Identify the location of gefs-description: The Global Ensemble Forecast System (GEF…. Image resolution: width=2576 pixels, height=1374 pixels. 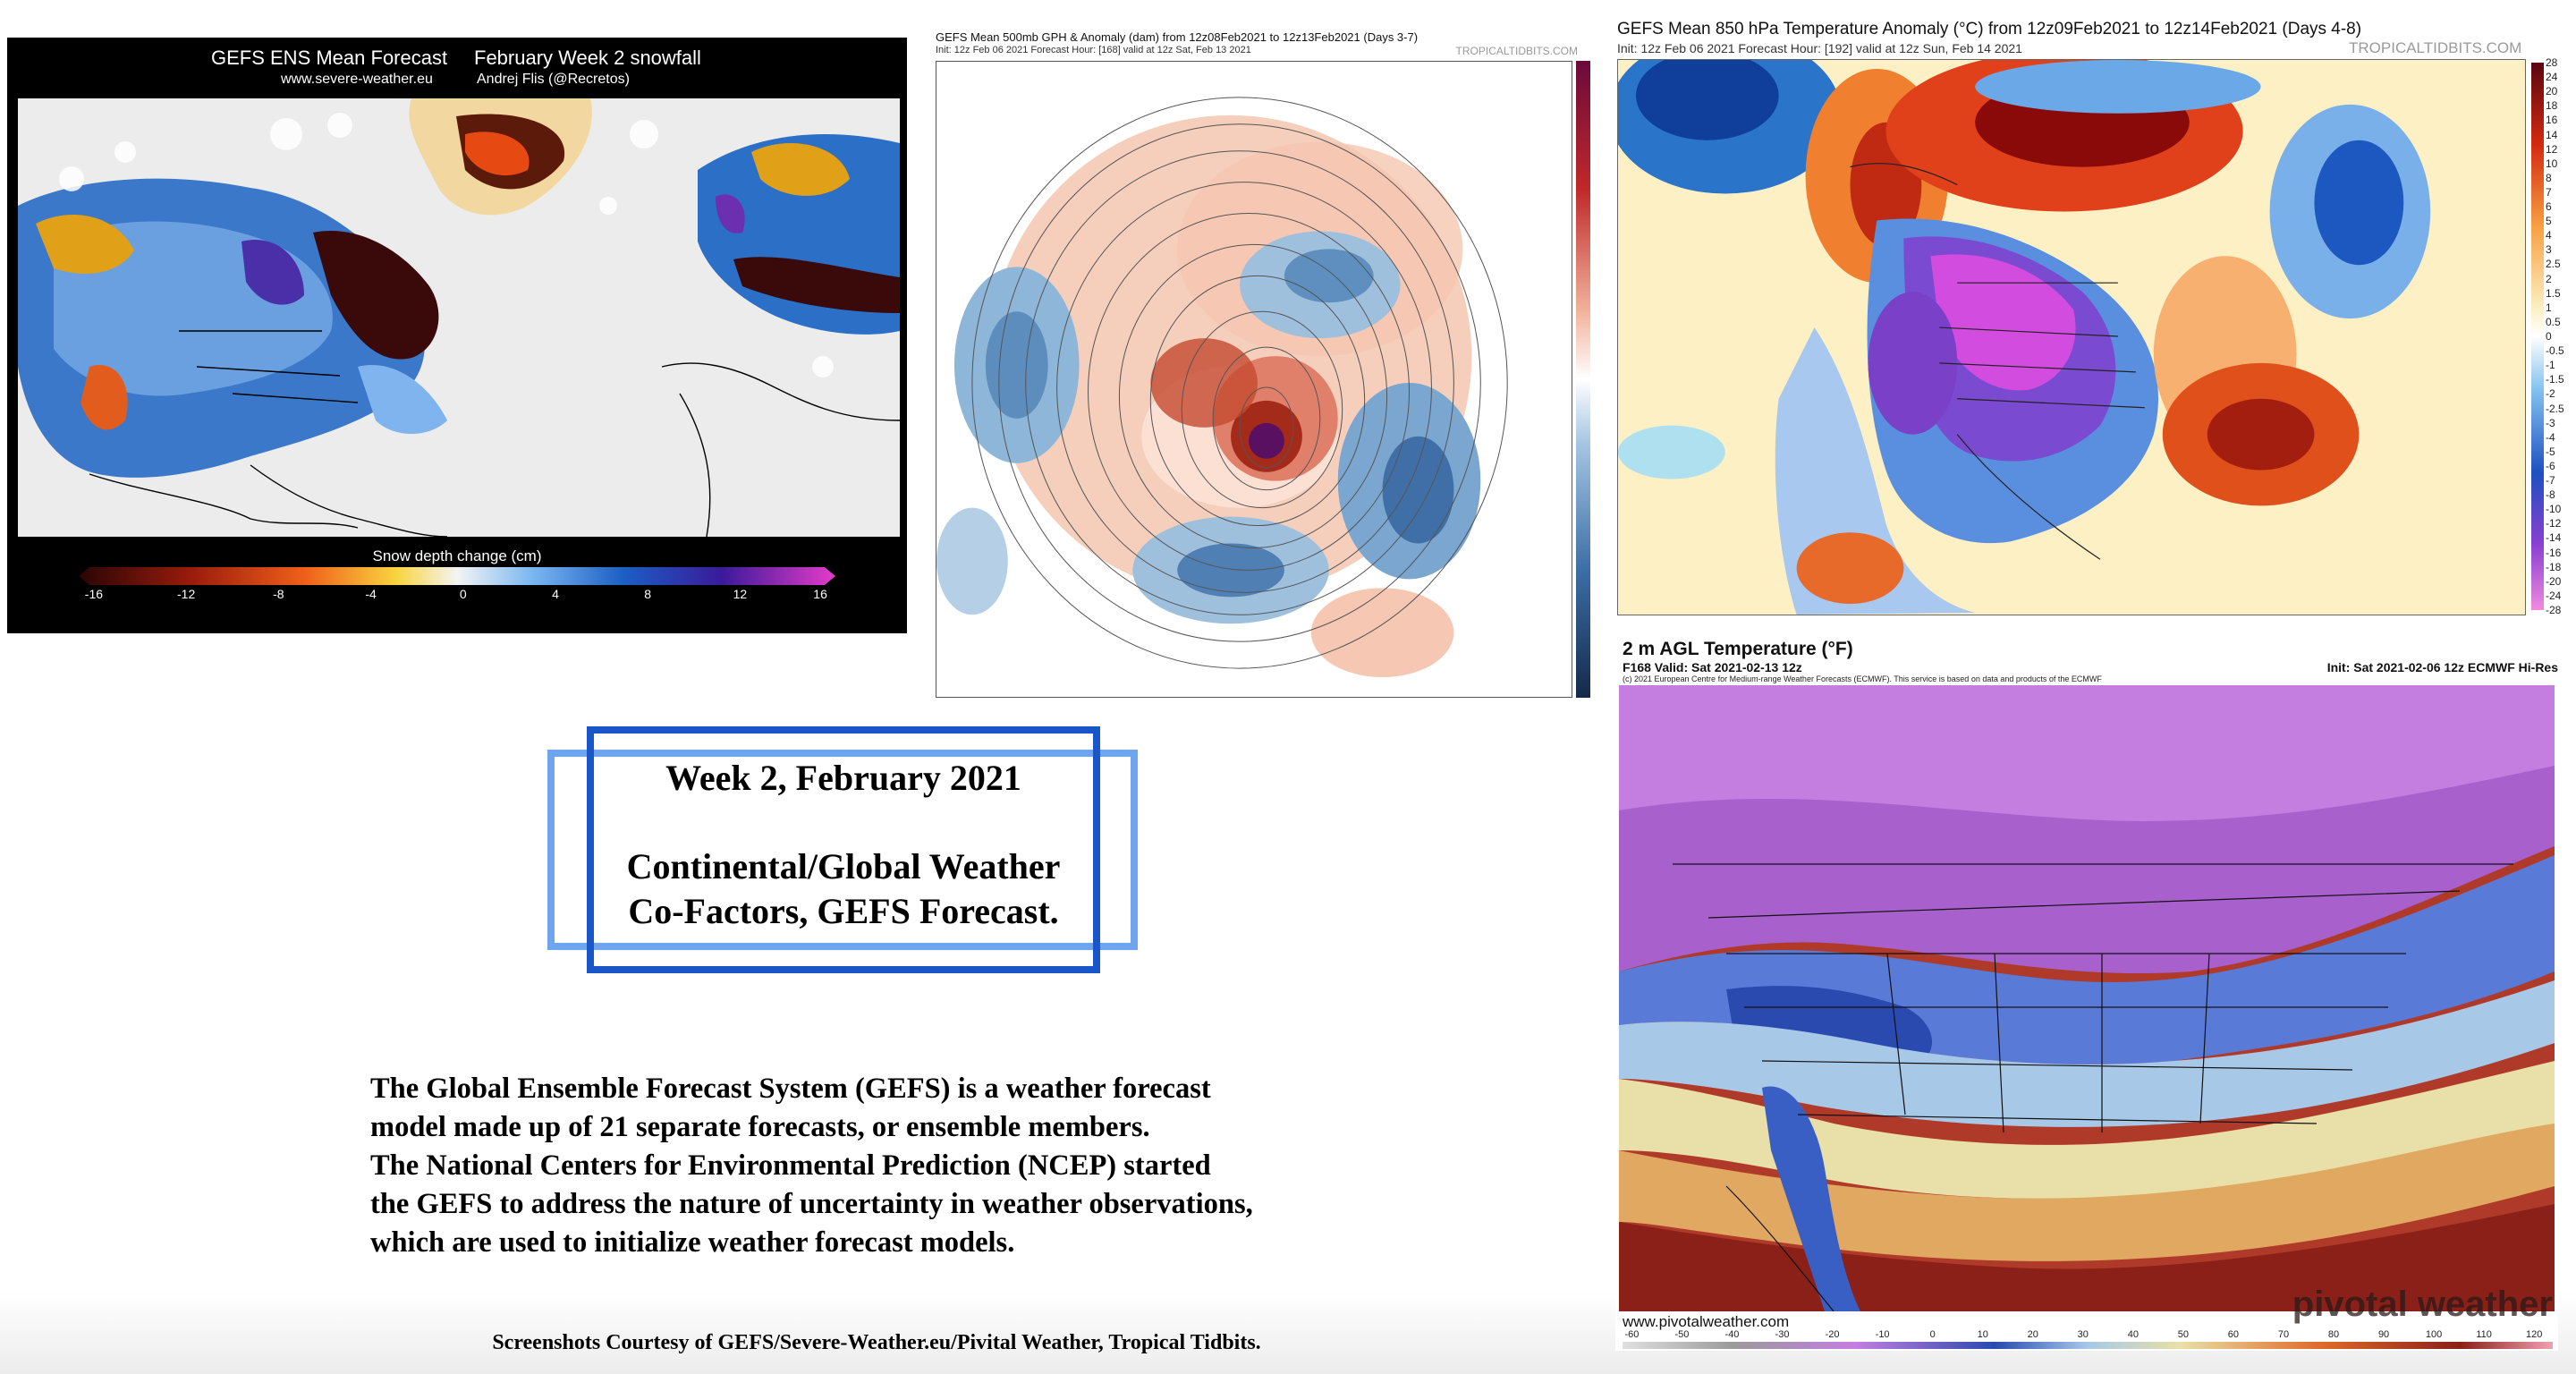
(907, 1166).